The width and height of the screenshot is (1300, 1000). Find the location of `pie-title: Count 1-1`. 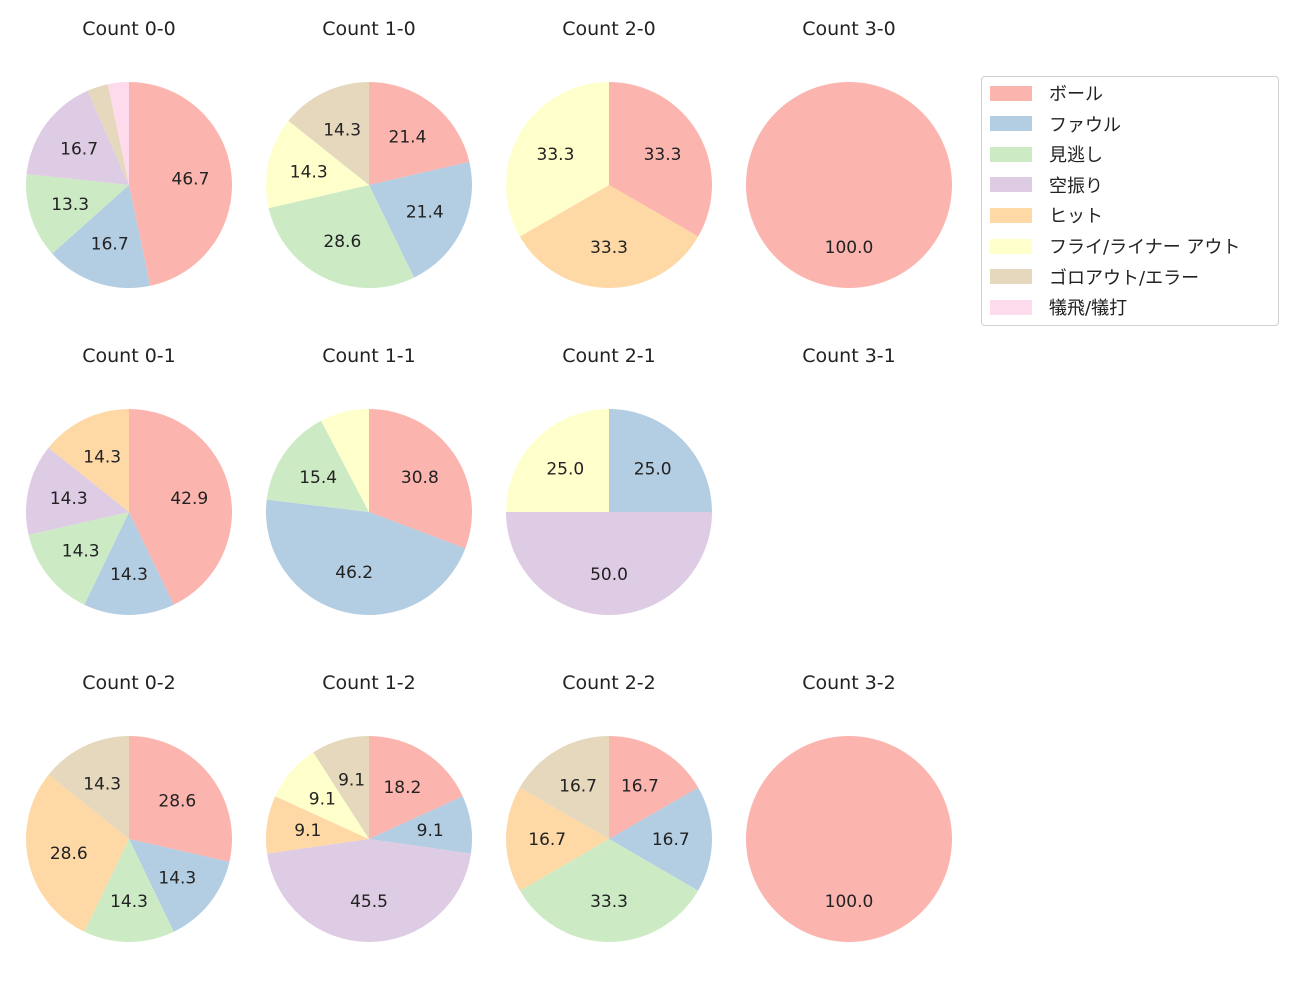

pie-title: Count 1-1 is located at coordinates (369, 356).